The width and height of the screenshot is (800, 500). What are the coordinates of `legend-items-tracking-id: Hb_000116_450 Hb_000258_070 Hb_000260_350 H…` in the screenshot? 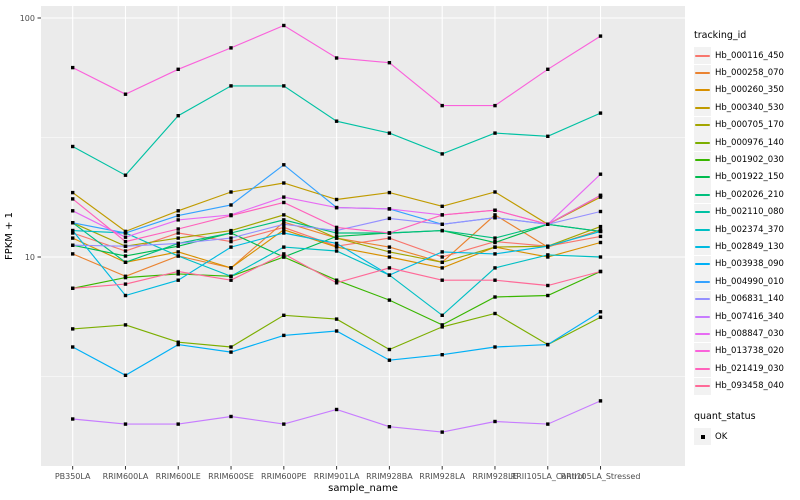 It's located at (747, 221).